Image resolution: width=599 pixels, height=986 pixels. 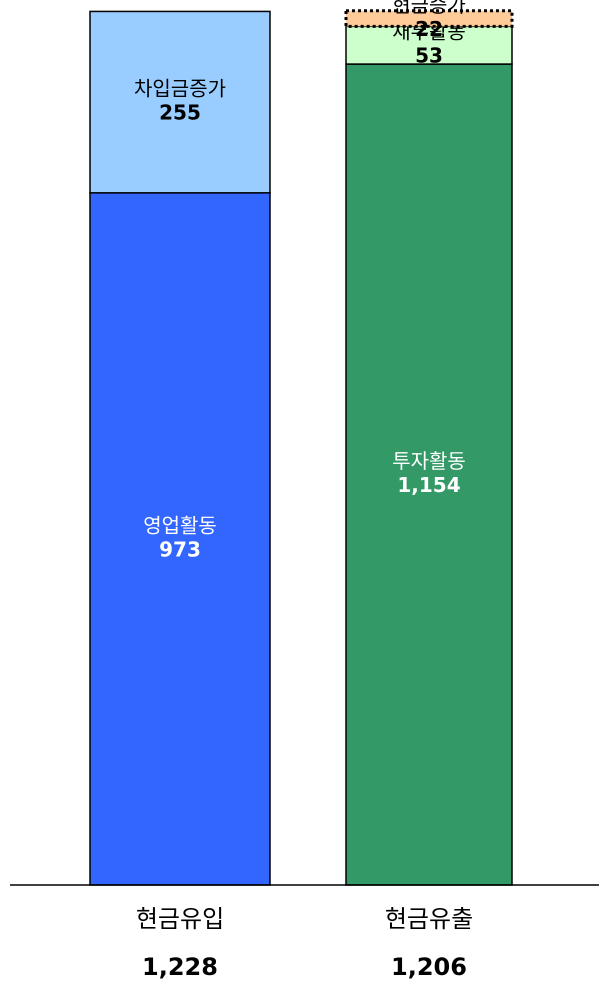 I want to click on segment-value: 973, so click(x=180, y=549).